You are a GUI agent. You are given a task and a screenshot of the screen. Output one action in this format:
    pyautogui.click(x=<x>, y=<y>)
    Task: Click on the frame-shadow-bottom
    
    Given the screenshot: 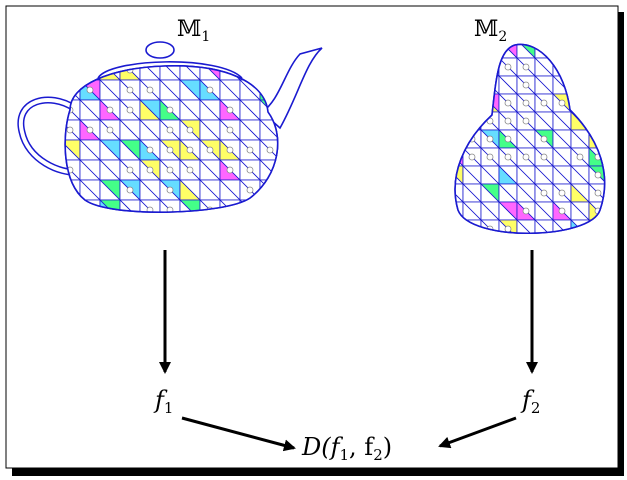 What is the action you would take?
    pyautogui.click(x=318, y=472)
    